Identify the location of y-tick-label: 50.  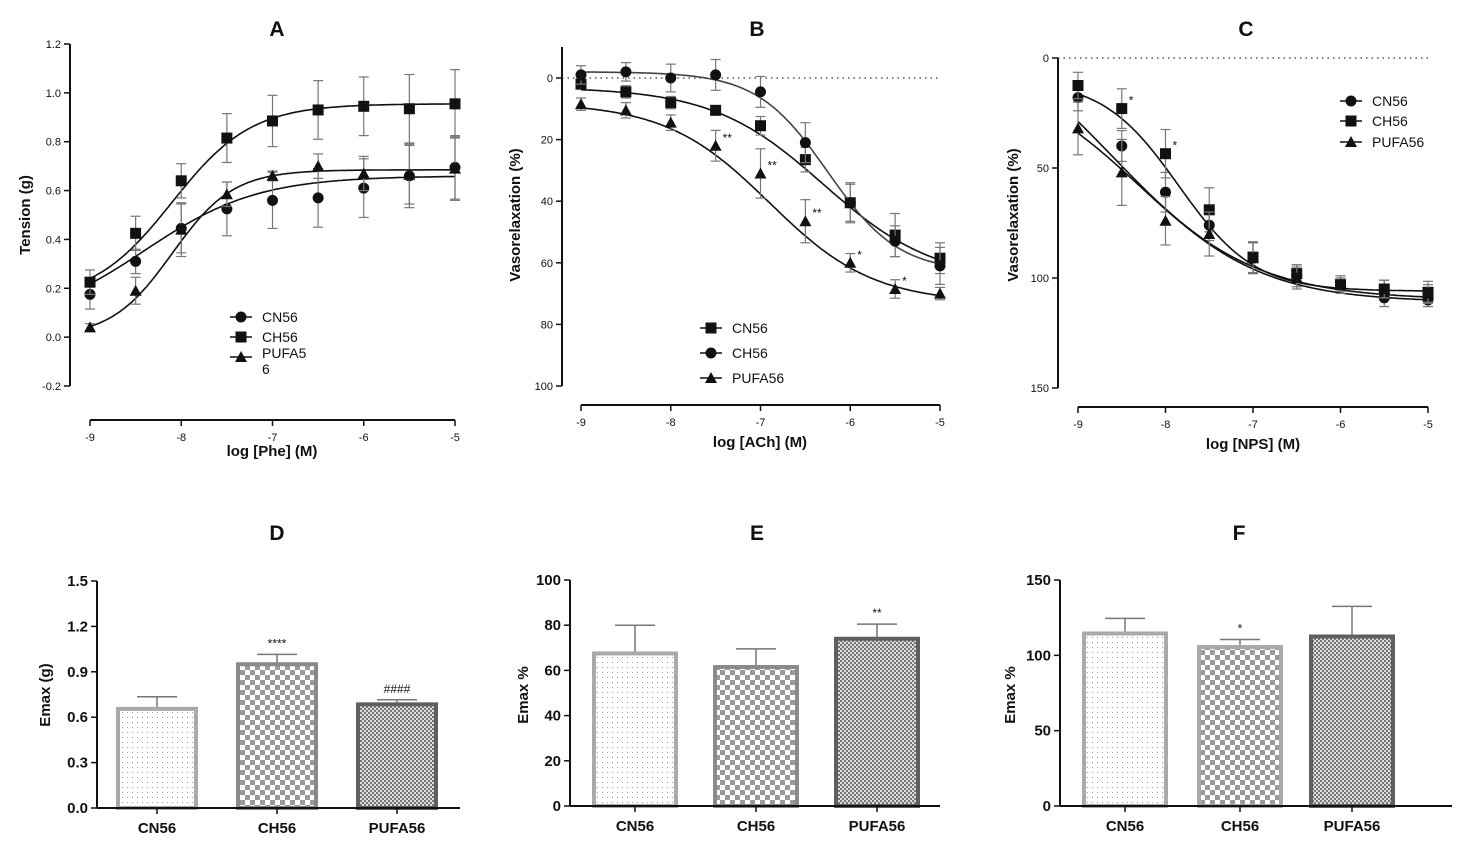
(1042, 731).